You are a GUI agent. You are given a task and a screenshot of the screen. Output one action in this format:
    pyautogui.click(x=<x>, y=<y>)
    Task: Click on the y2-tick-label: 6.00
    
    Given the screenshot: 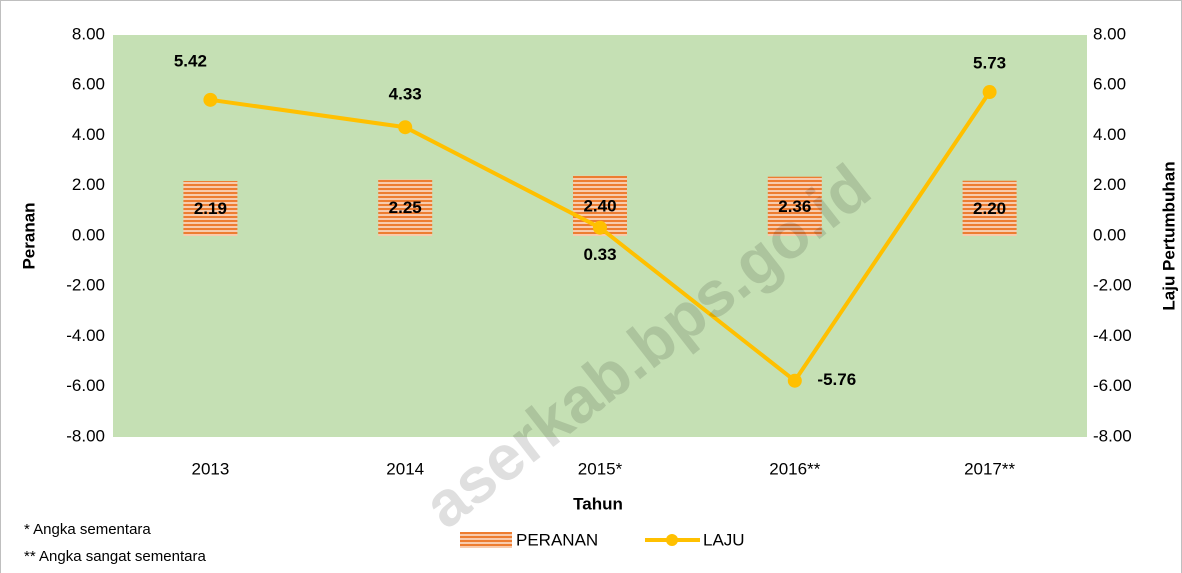 What is the action you would take?
    pyautogui.click(x=1109, y=84)
    